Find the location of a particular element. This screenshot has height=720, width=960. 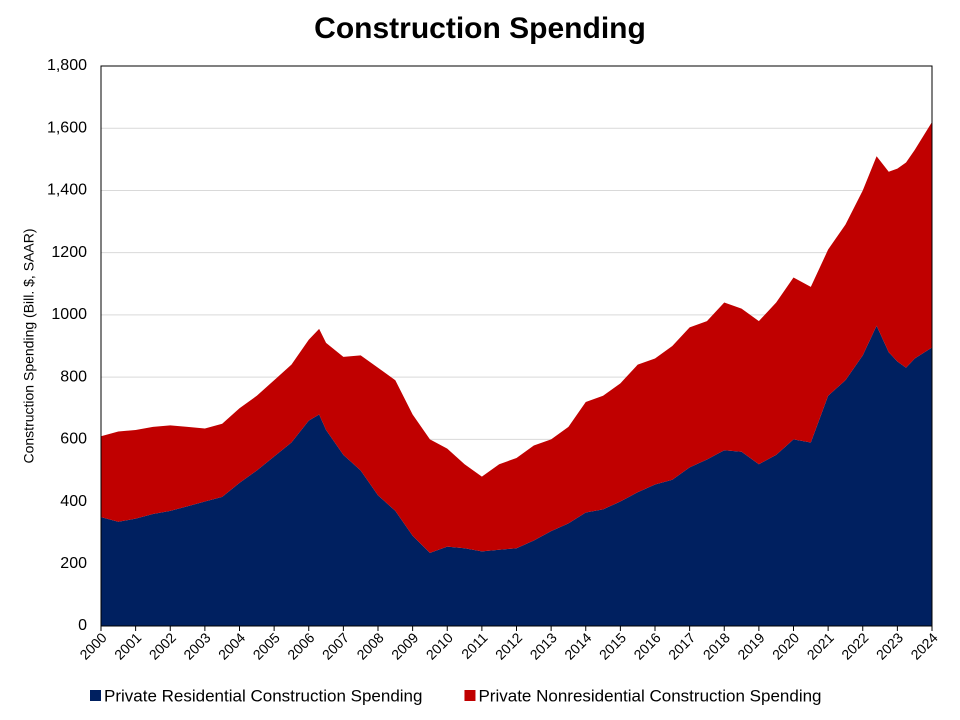

x-tick-label: 2023 is located at coordinates (889, 645).